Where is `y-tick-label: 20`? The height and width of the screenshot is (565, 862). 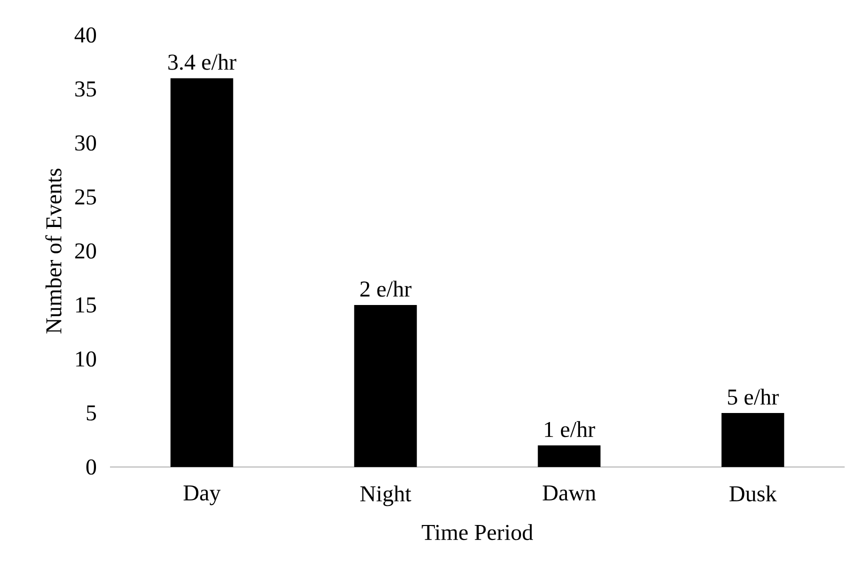
y-tick-label: 20 is located at coordinates (85, 251).